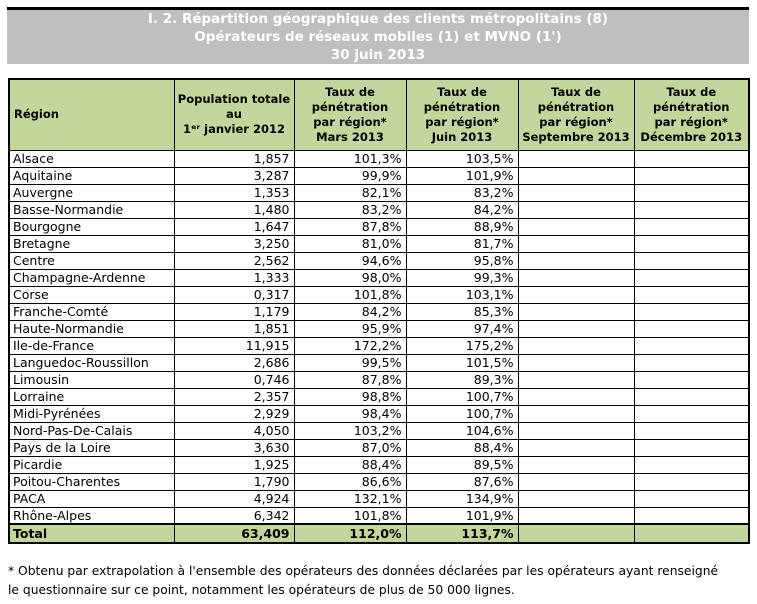 The width and height of the screenshot is (757, 604). I want to click on cell-region: Pays de la Loire, so click(91, 447).